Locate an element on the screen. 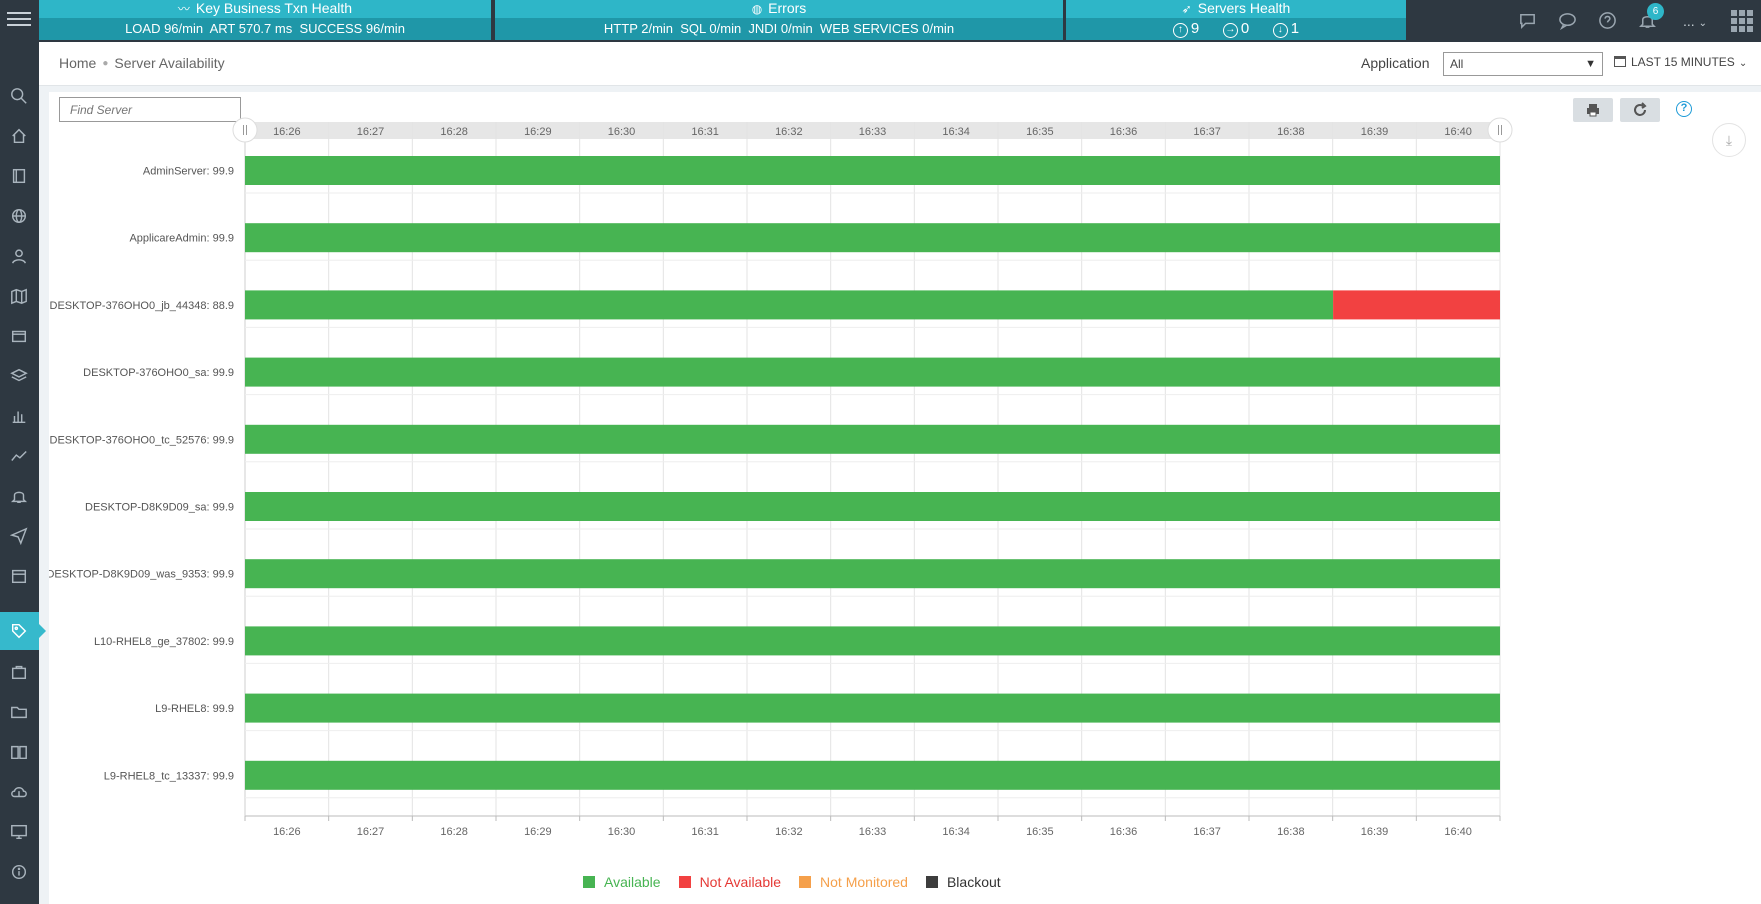 This screenshot has width=1761, height=904. kpi-txn-title: Key Business Txn Health is located at coordinates (274, 8).